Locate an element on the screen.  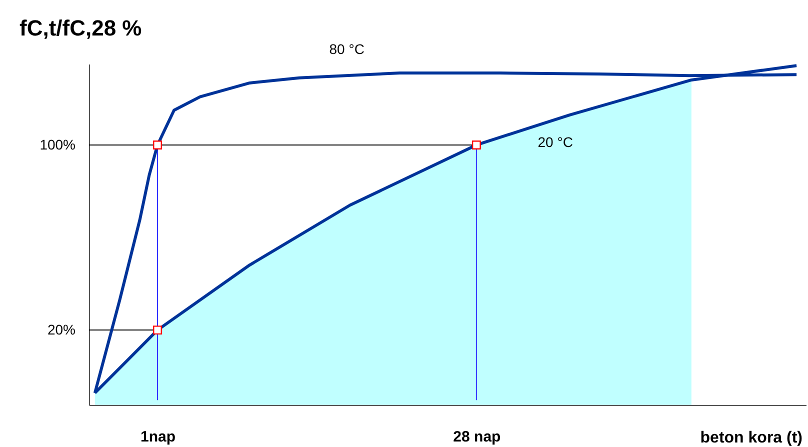
series-label: 20 °C is located at coordinates (555, 142).